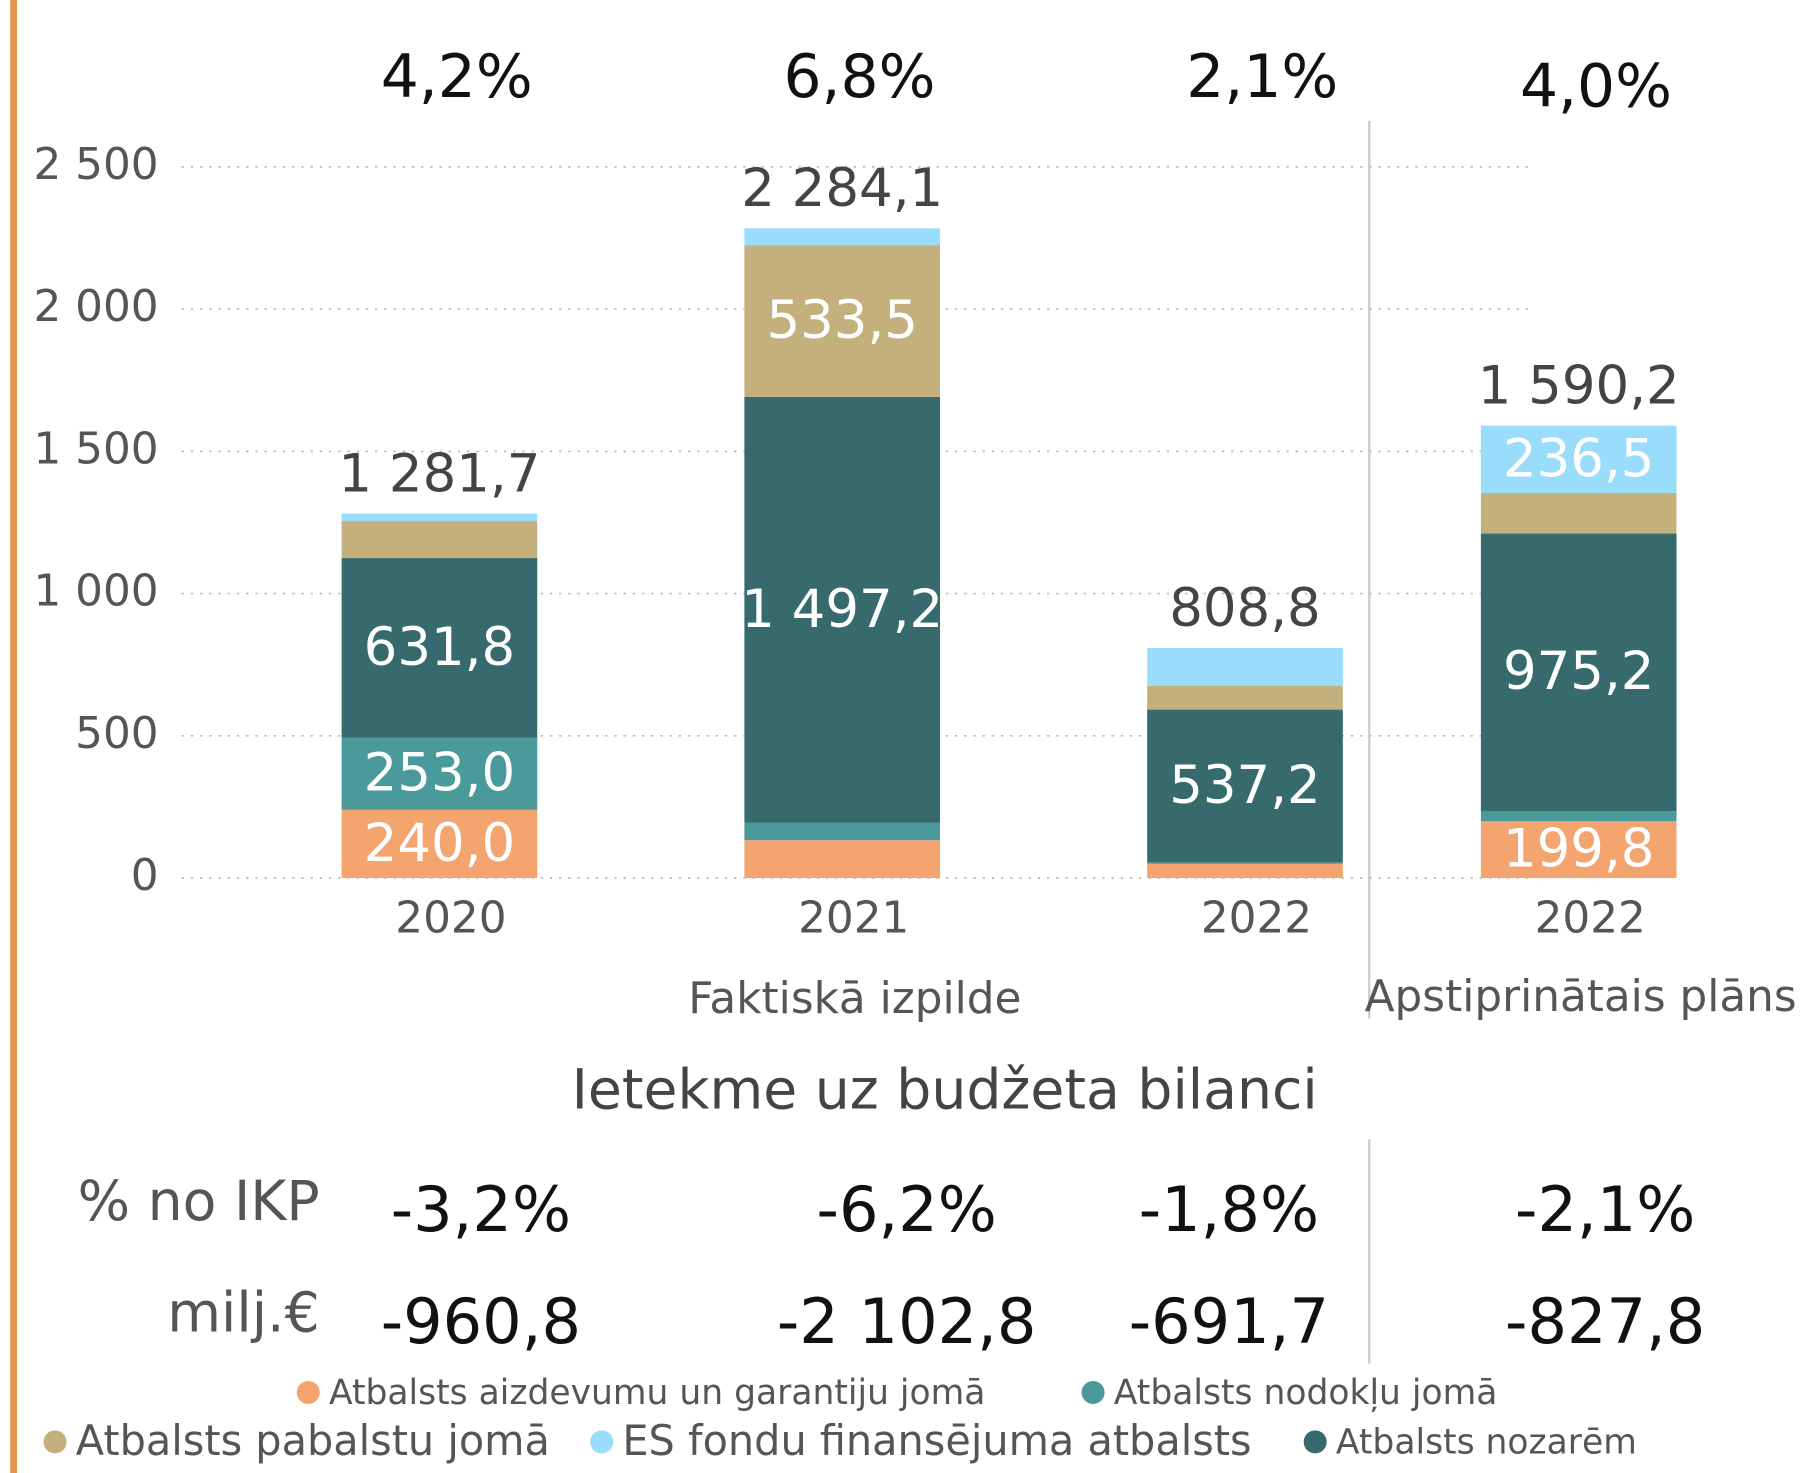 This screenshot has width=1811, height=1473. Describe the element at coordinates (14, 736) in the screenshot. I see `left-border` at that location.